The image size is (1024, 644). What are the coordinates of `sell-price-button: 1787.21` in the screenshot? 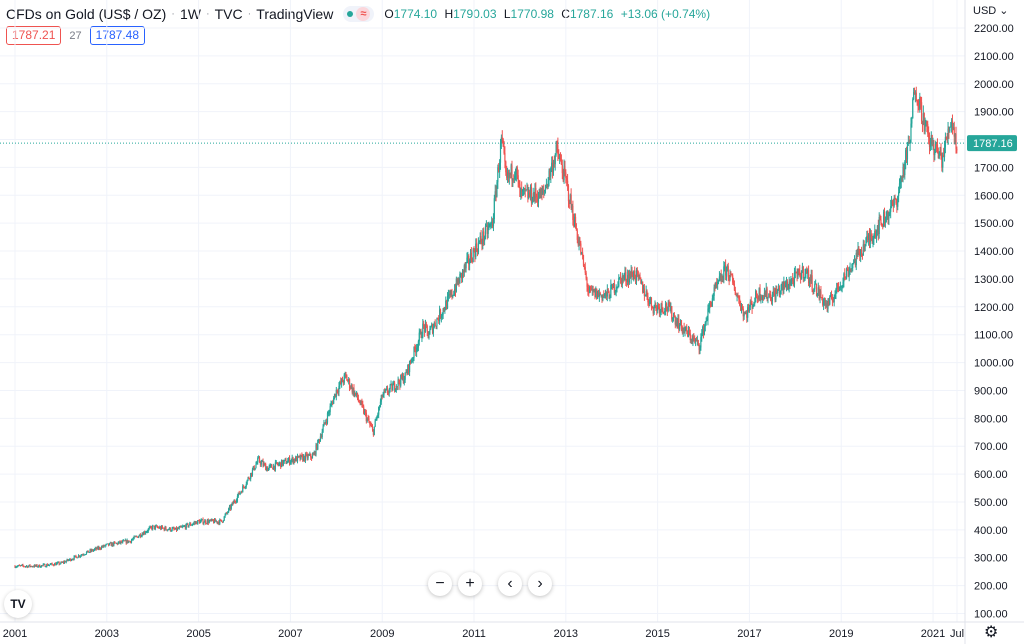 It's located at (34, 35).